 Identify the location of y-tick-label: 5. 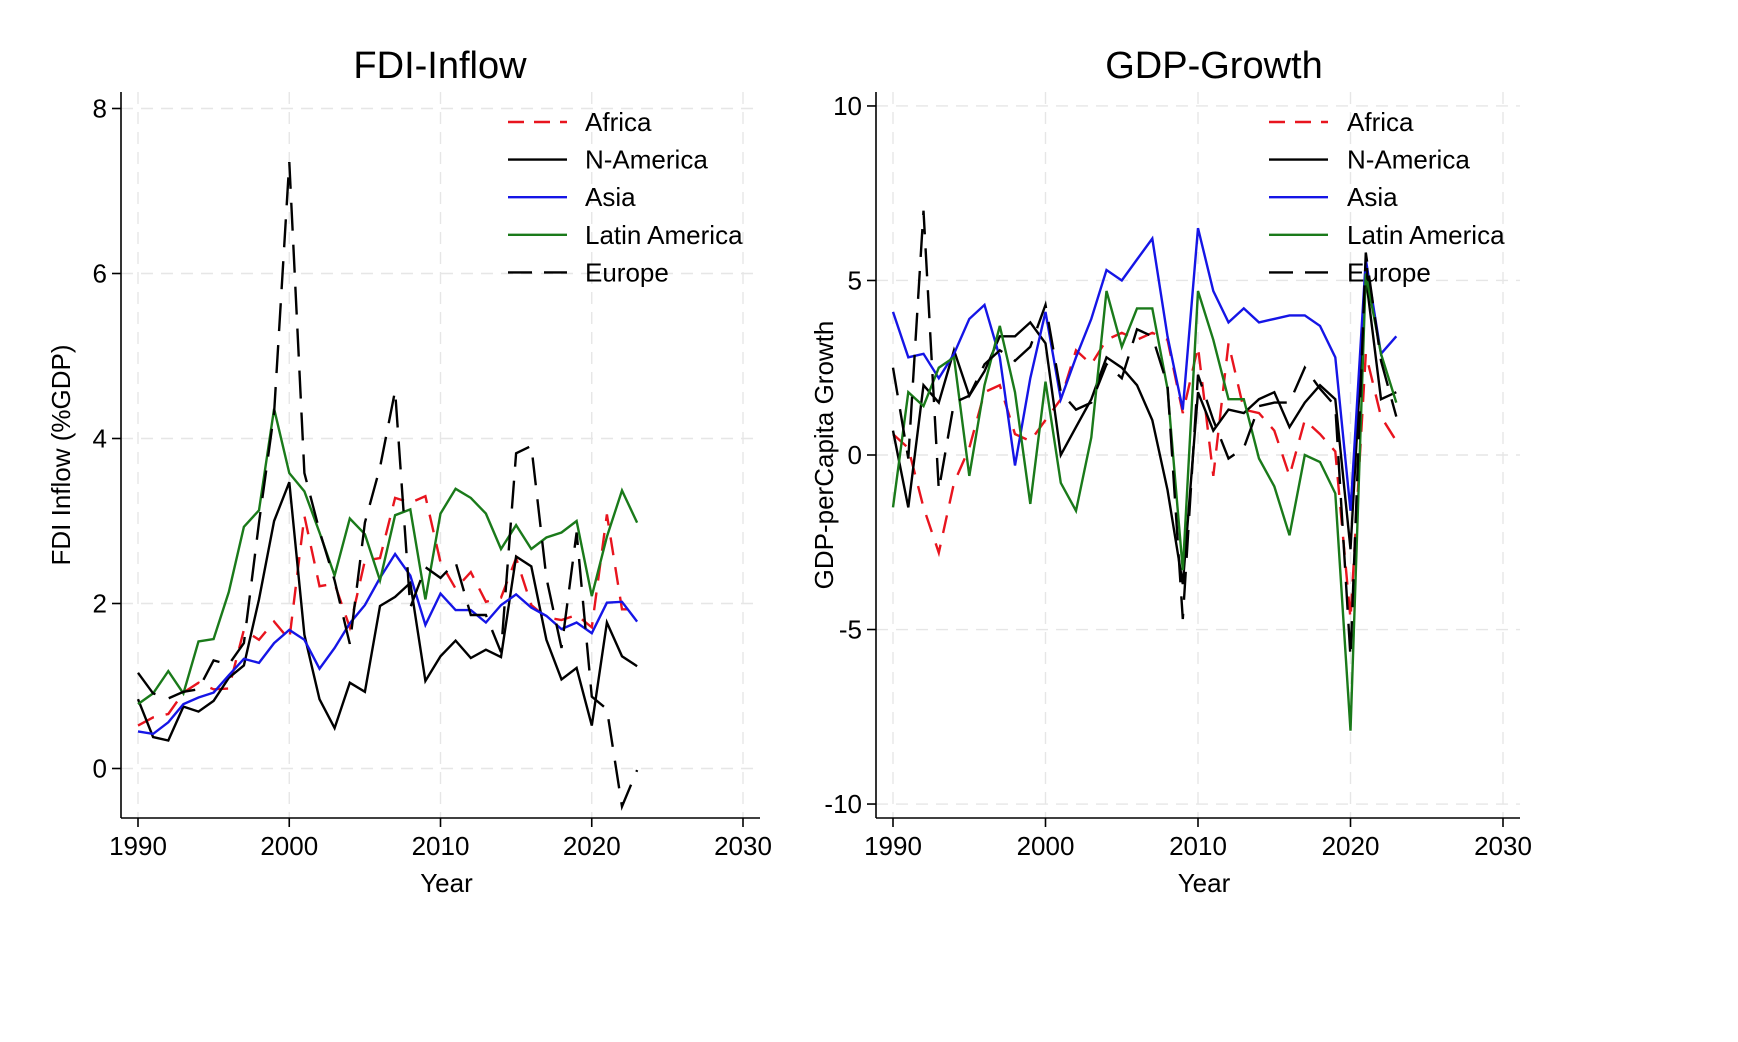
(855, 280).